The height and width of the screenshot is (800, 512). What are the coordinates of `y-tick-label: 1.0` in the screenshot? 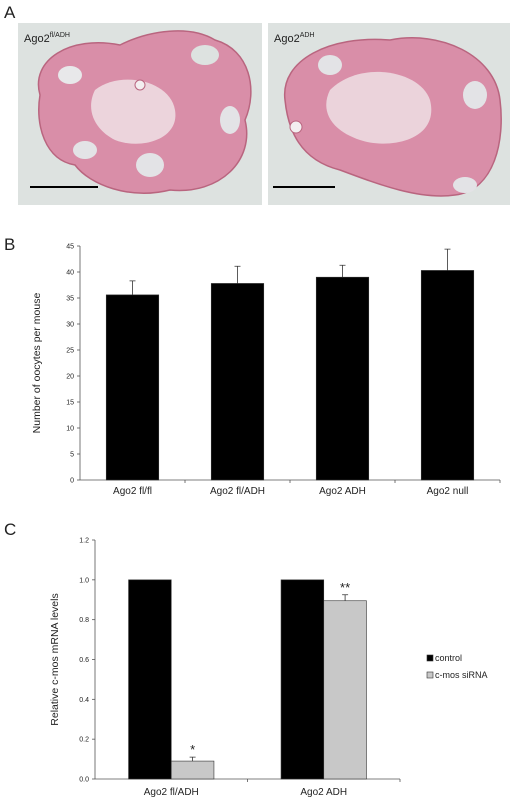 It's located at (84, 580).